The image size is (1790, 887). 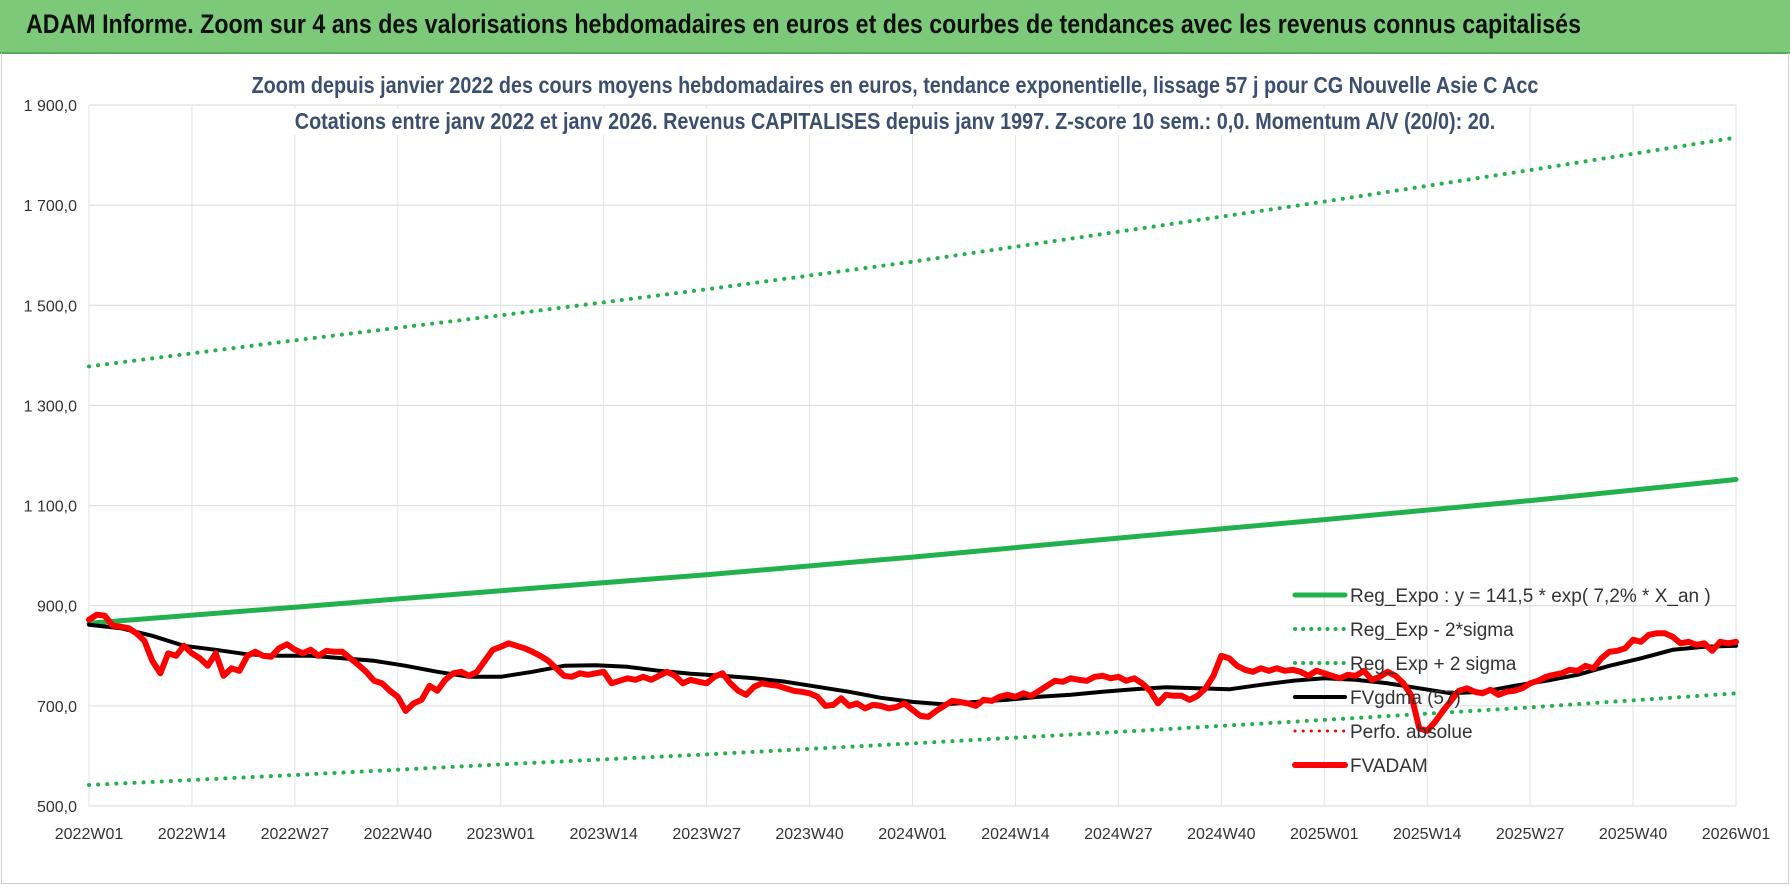 What do you see at coordinates (1433, 664) in the screenshot?
I see `legend-label: Reg_Exp + 2 sigma` at bounding box center [1433, 664].